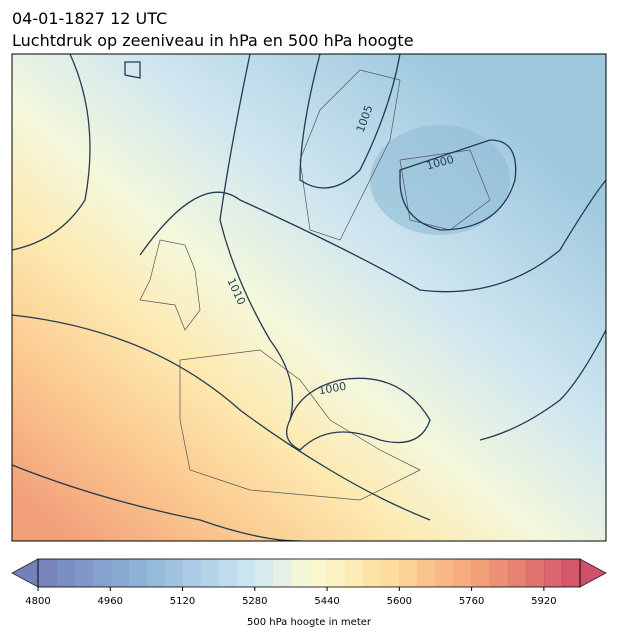 The image size is (618, 639). What do you see at coordinates (110, 601) in the screenshot?
I see `colorbar-tick-label: 4960` at bounding box center [110, 601].